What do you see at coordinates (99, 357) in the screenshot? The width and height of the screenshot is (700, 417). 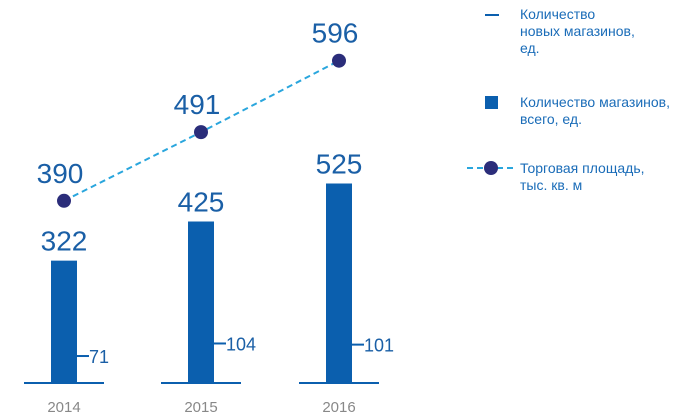 I see `new-stores-label: 71` at bounding box center [99, 357].